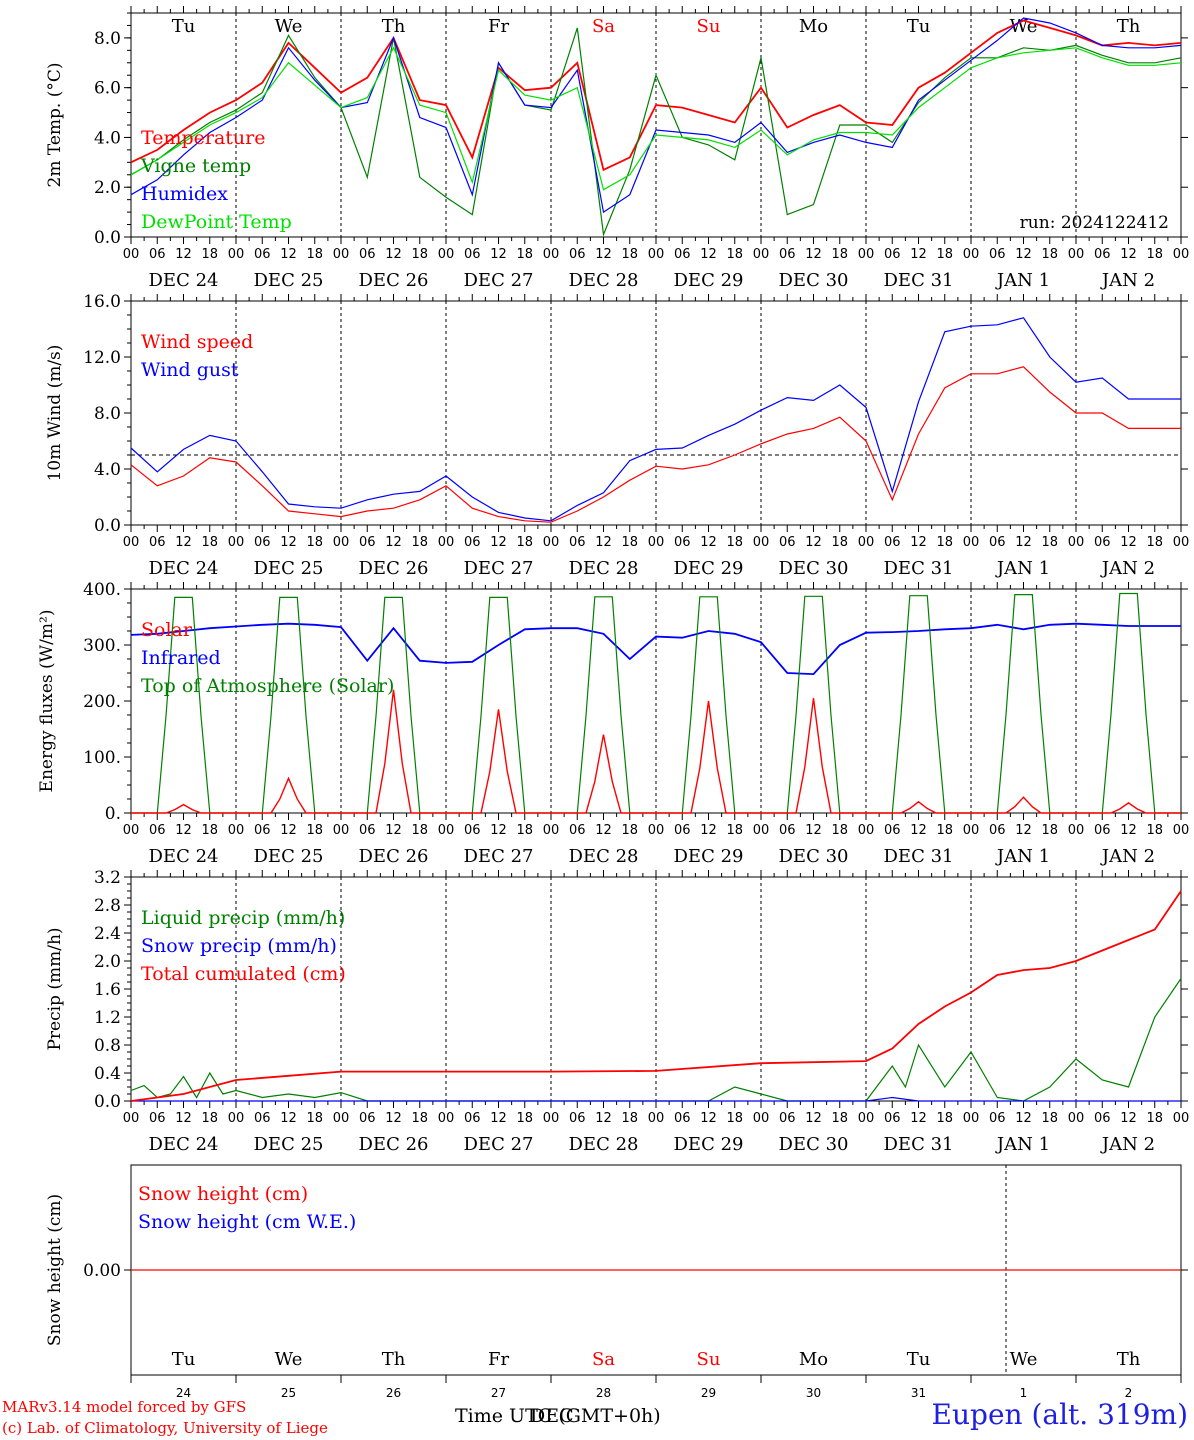 This screenshot has width=1194, height=1440. Describe the element at coordinates (656, 751) in the screenshot. I see `series-line-solar` at that location.